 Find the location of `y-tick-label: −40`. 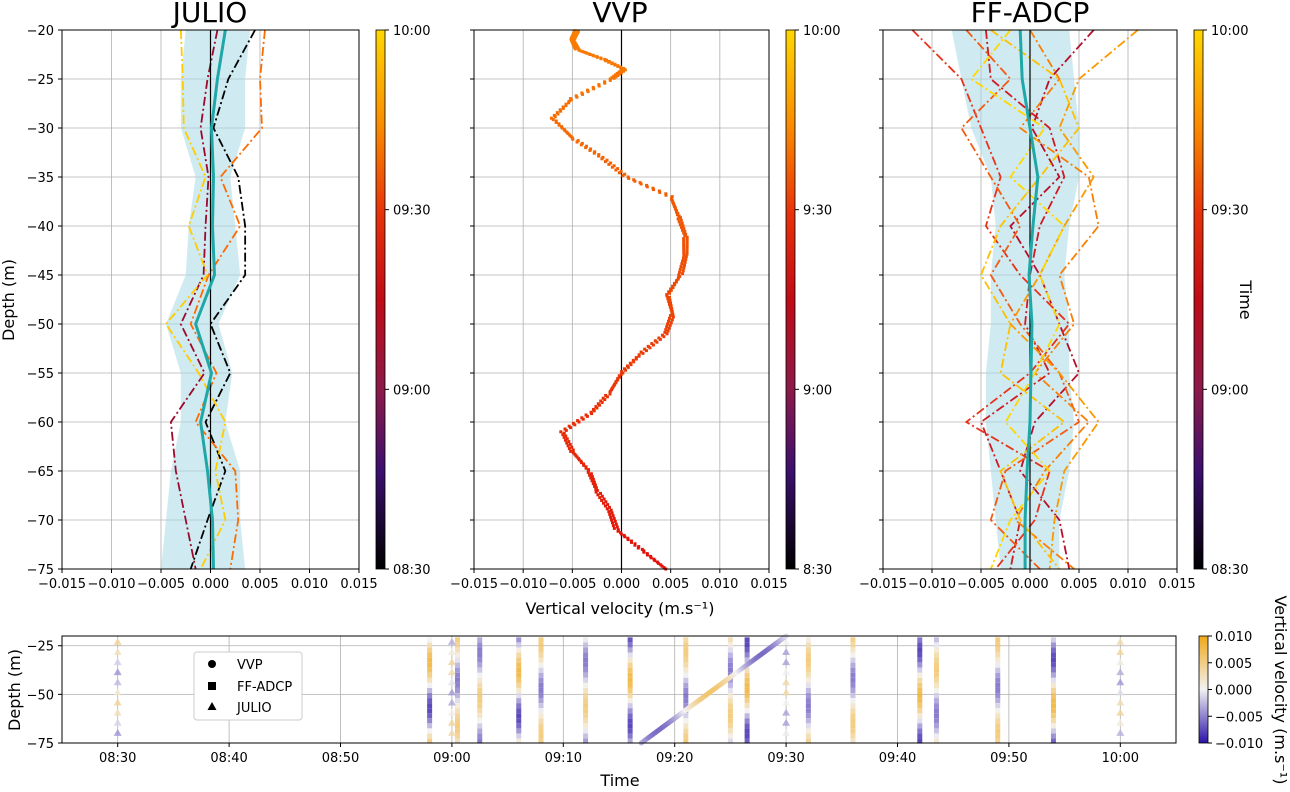

y-tick-label: −40 is located at coordinates (40, 227).